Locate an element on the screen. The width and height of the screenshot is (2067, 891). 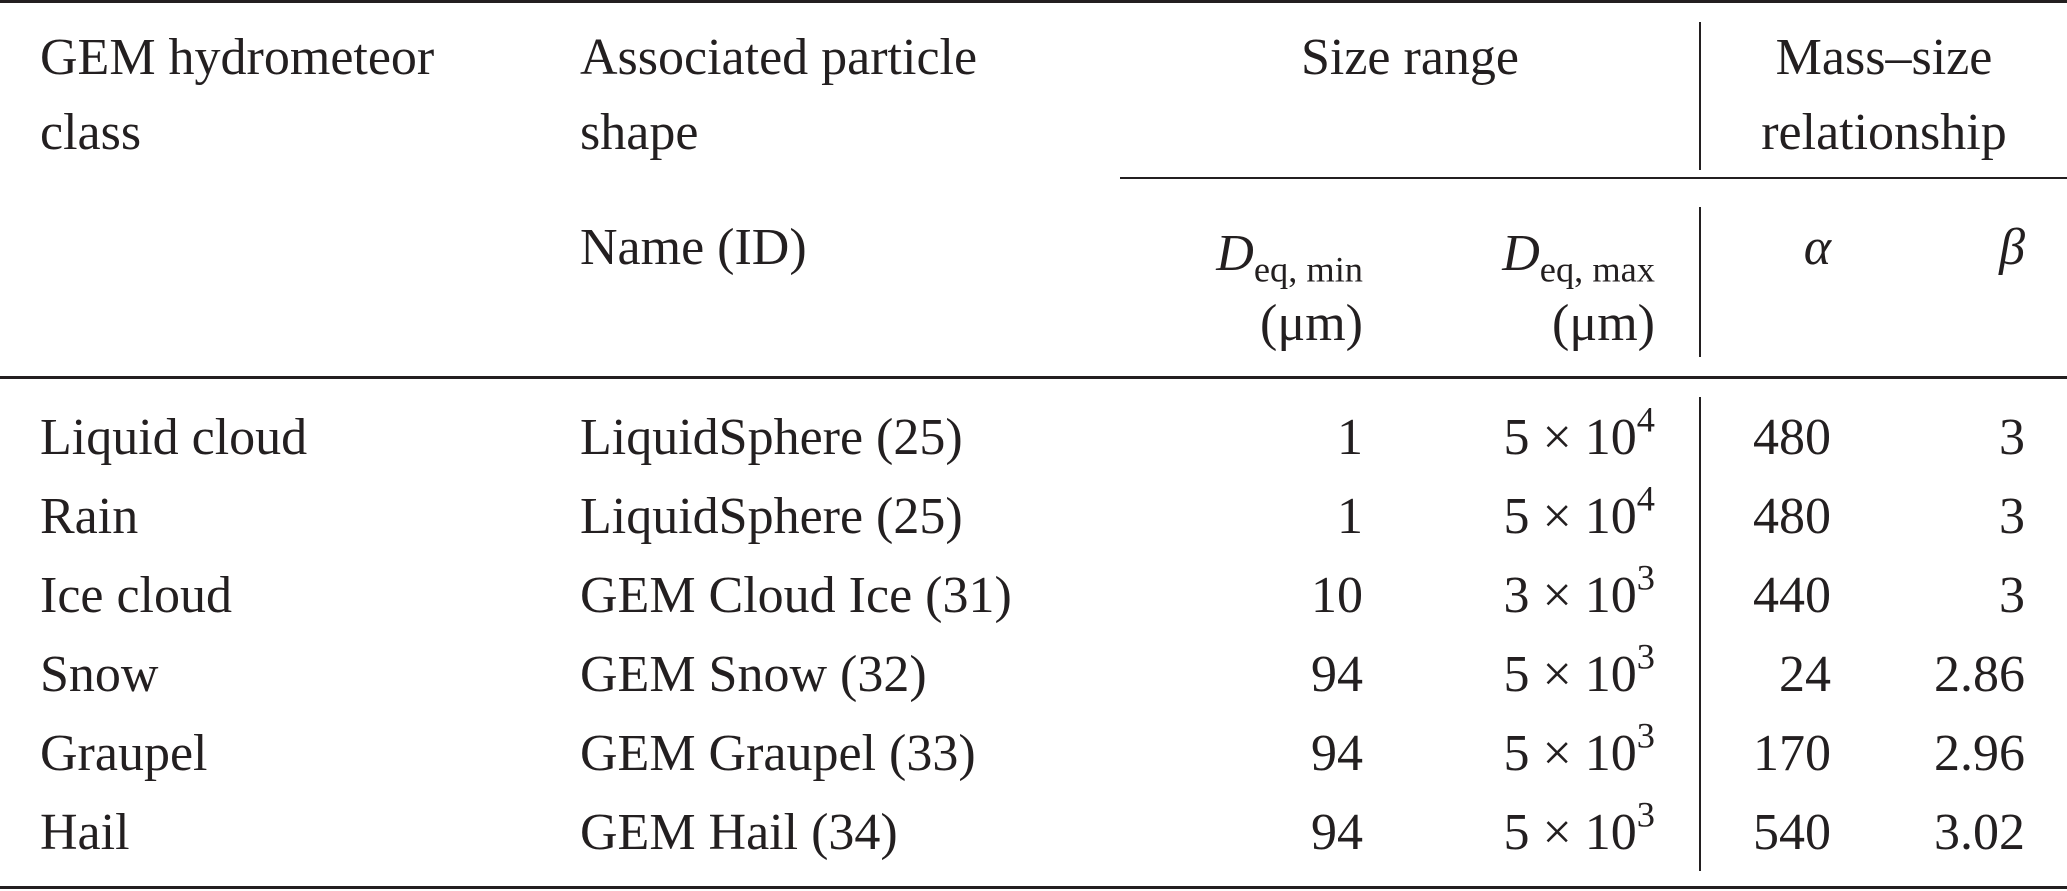
cell-class: Ice cloud is located at coordinates (136, 595).